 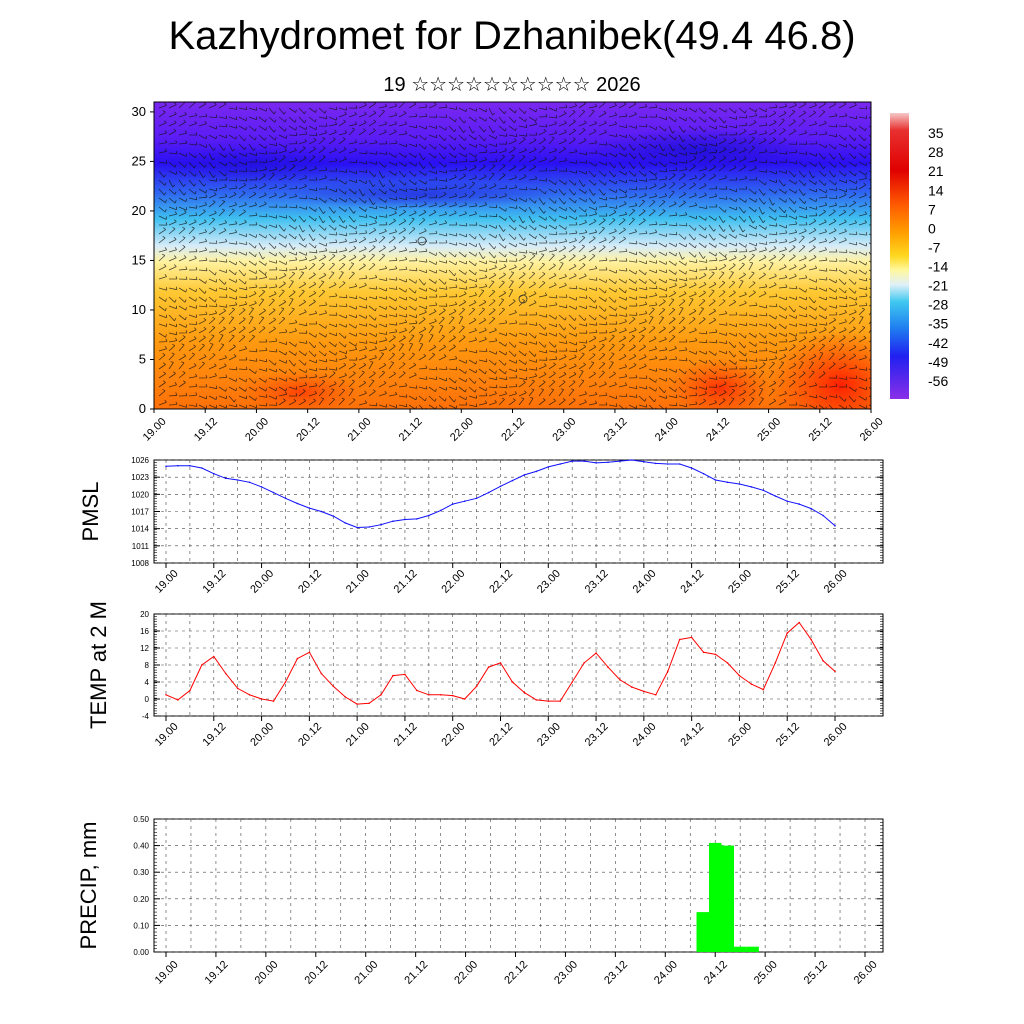 What do you see at coordinates (146, 716) in the screenshot?
I see `temp-y-tick-label: -4` at bounding box center [146, 716].